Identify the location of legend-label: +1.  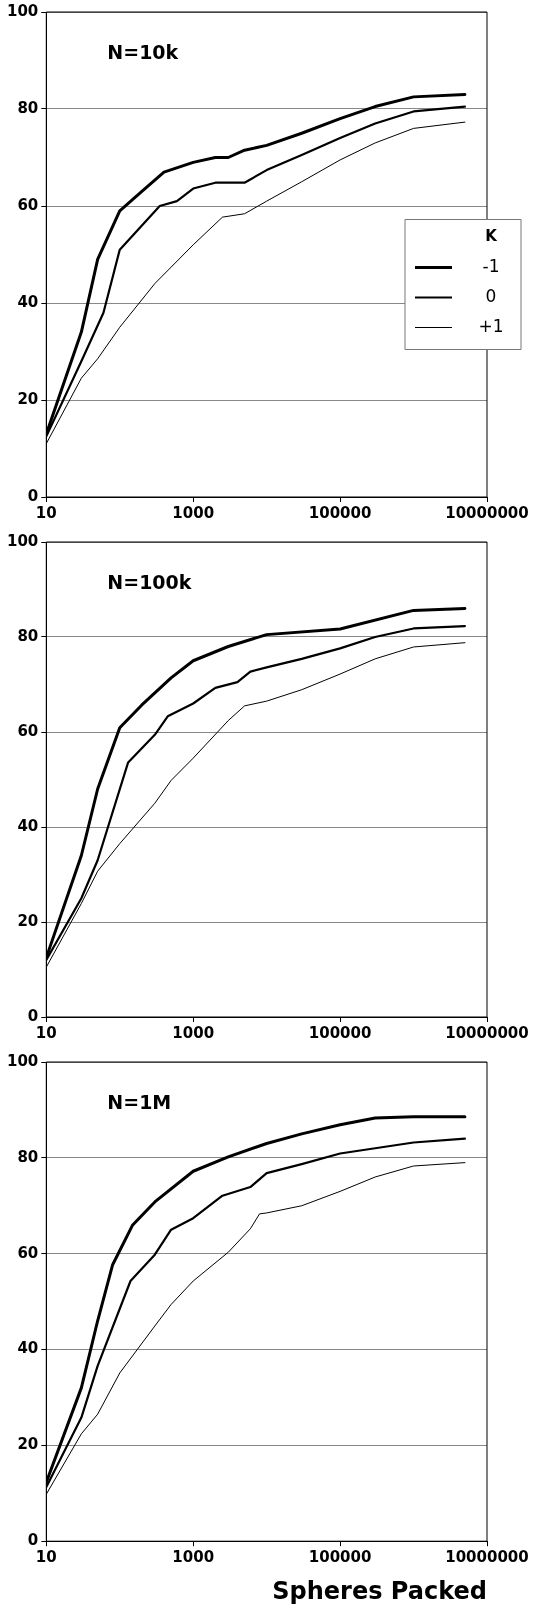
(491, 325).